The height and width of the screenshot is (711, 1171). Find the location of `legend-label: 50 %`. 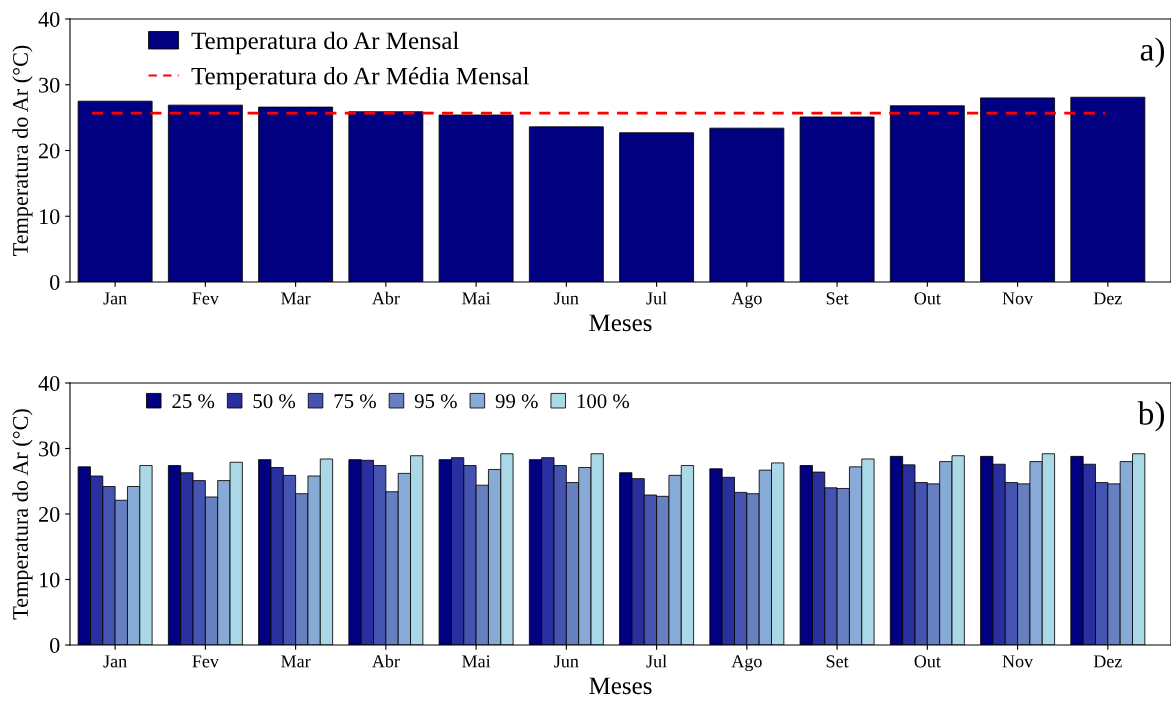

legend-label: 50 % is located at coordinates (274, 401).